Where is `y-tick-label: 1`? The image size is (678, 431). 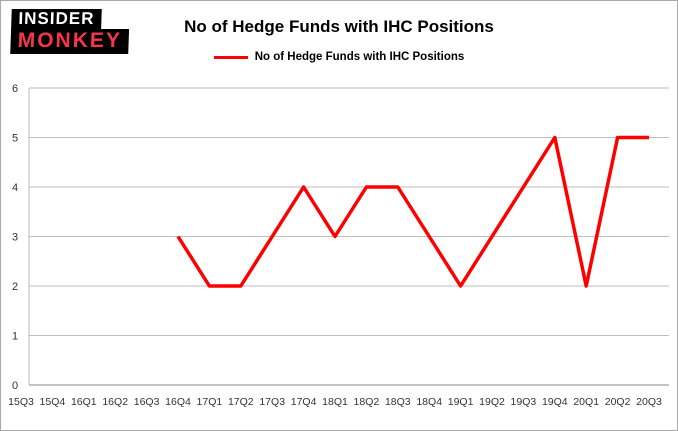
y-tick-label: 1 is located at coordinates (15, 337).